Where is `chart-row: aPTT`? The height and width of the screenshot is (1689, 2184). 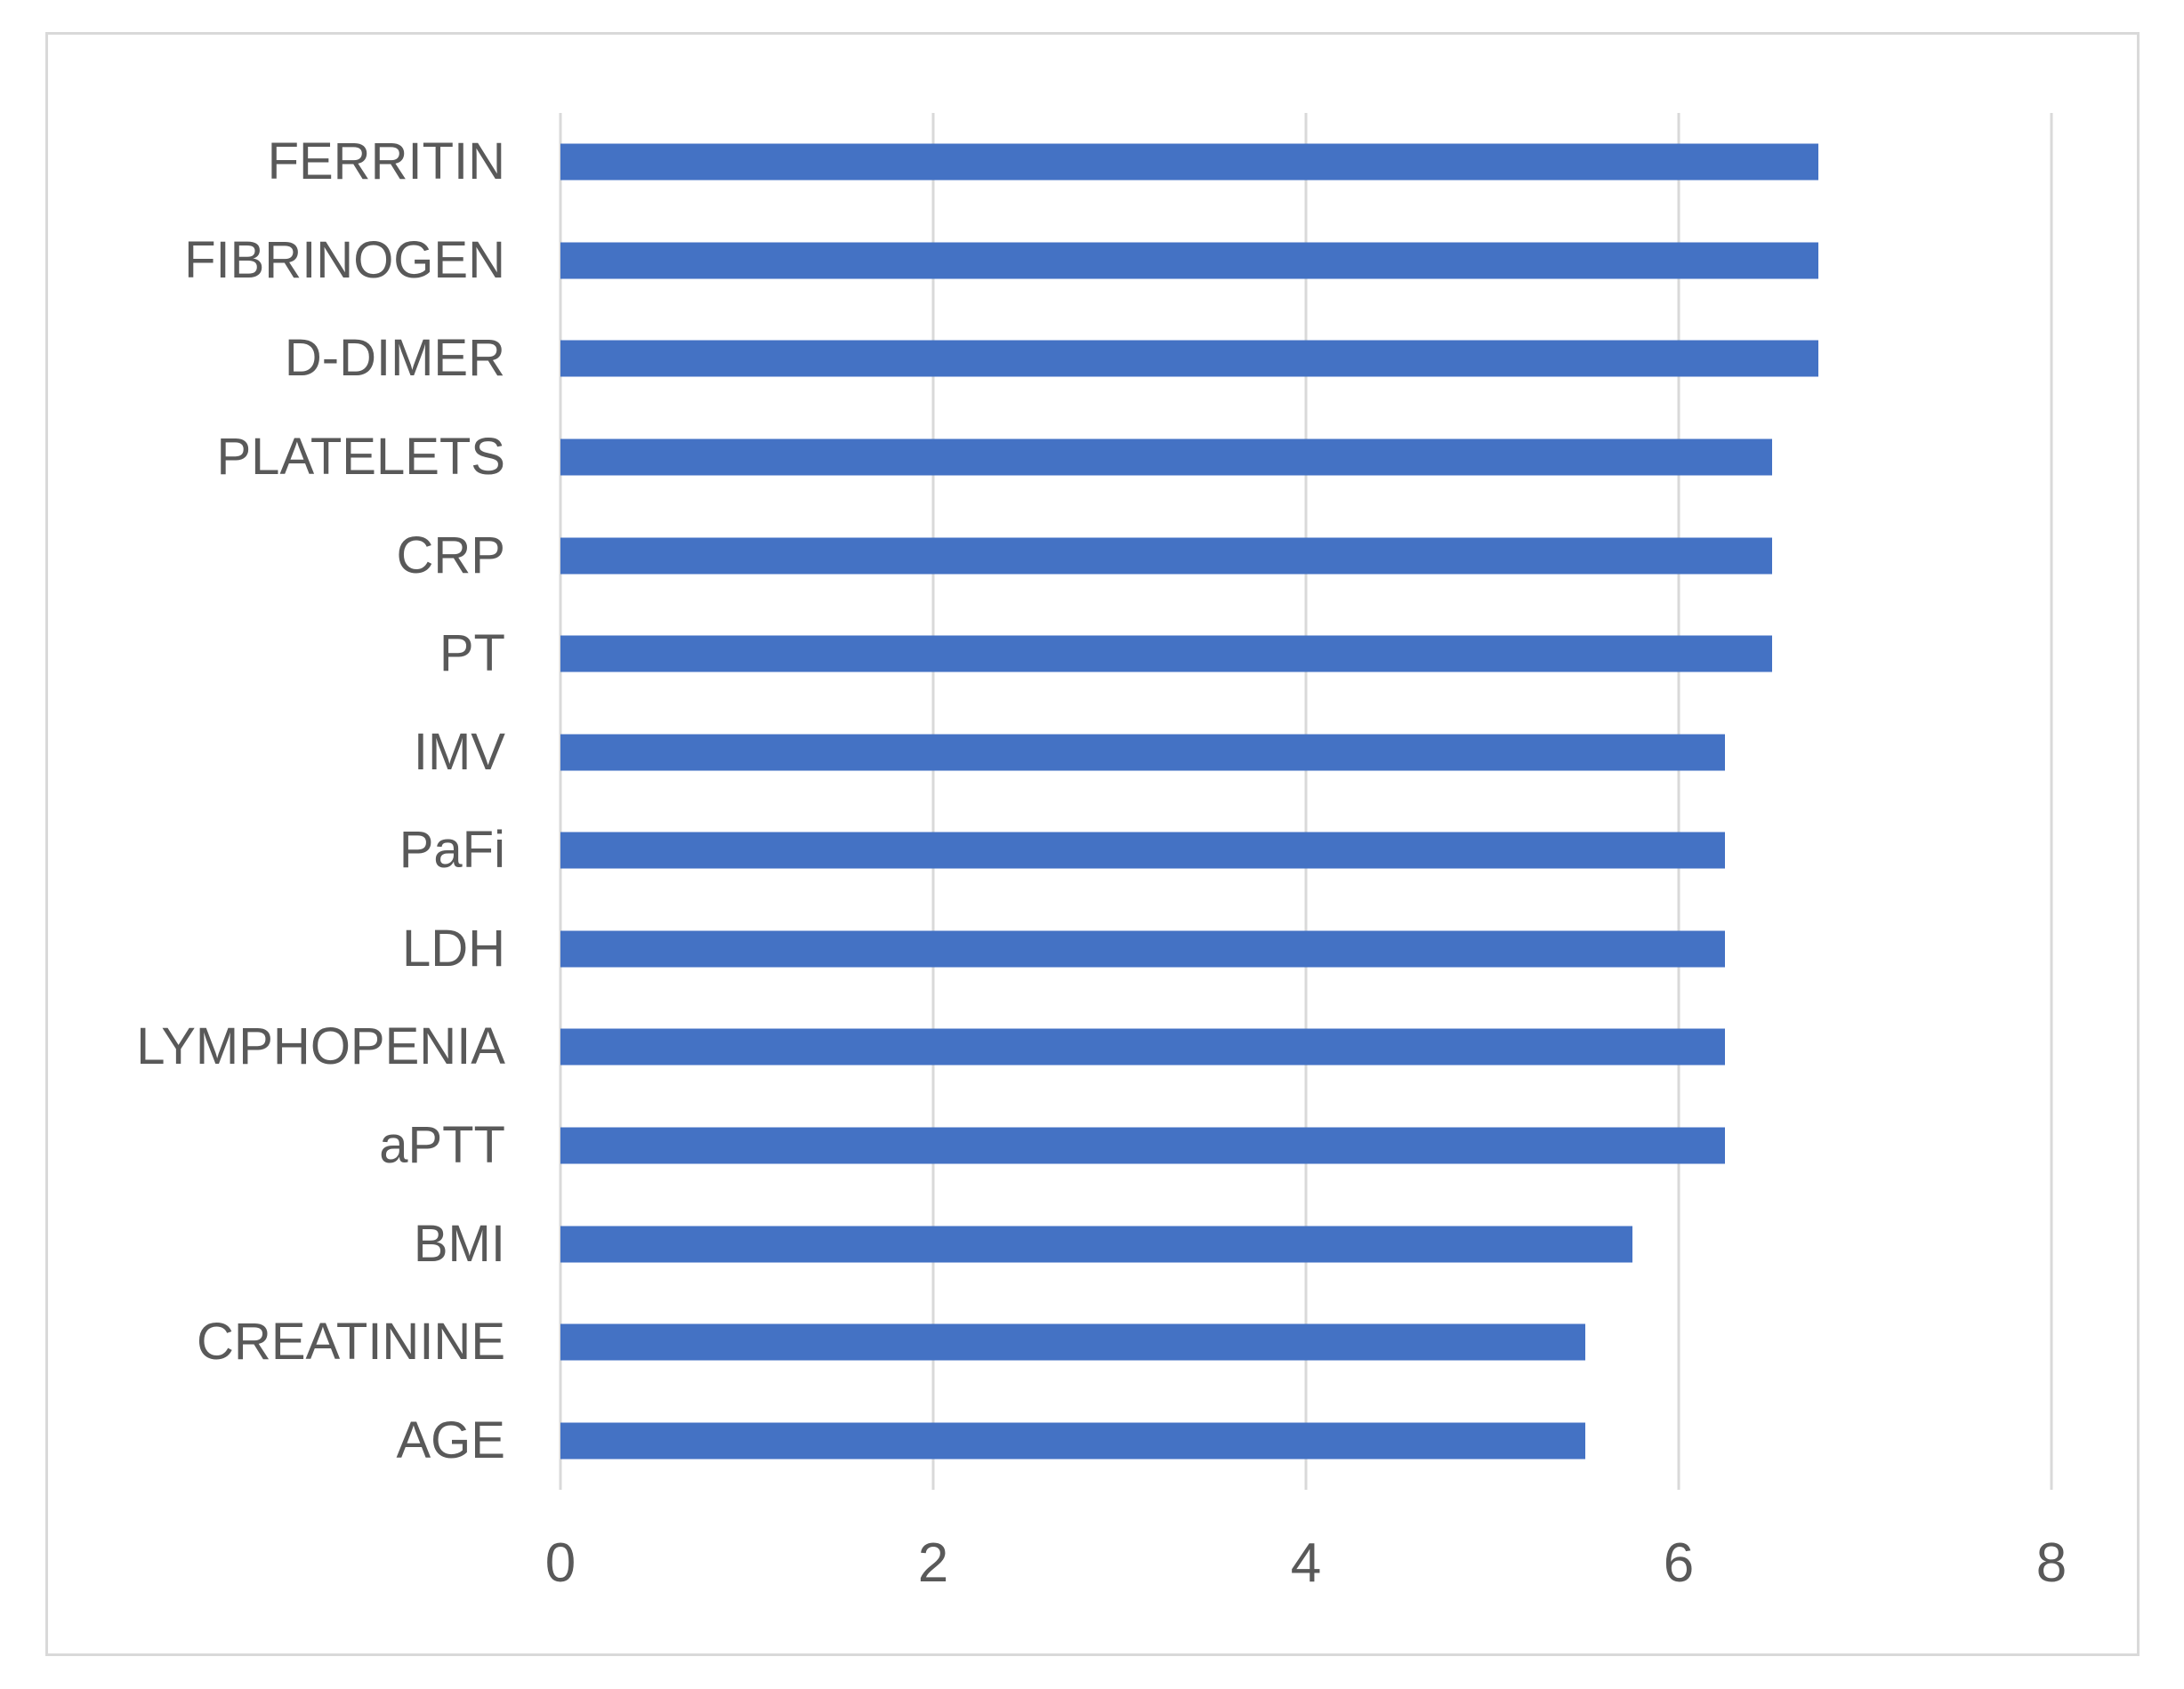
chart-row: aPTT is located at coordinates (1215, 1146).